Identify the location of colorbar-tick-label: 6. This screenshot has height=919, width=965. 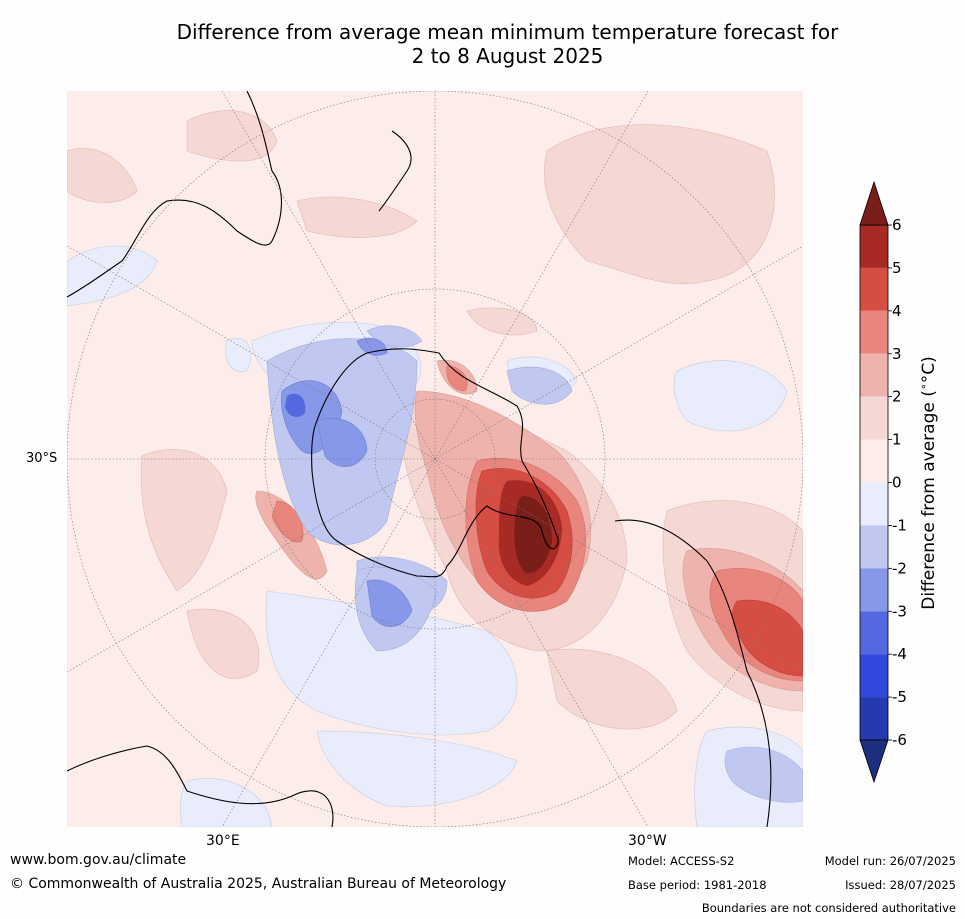
(897, 225).